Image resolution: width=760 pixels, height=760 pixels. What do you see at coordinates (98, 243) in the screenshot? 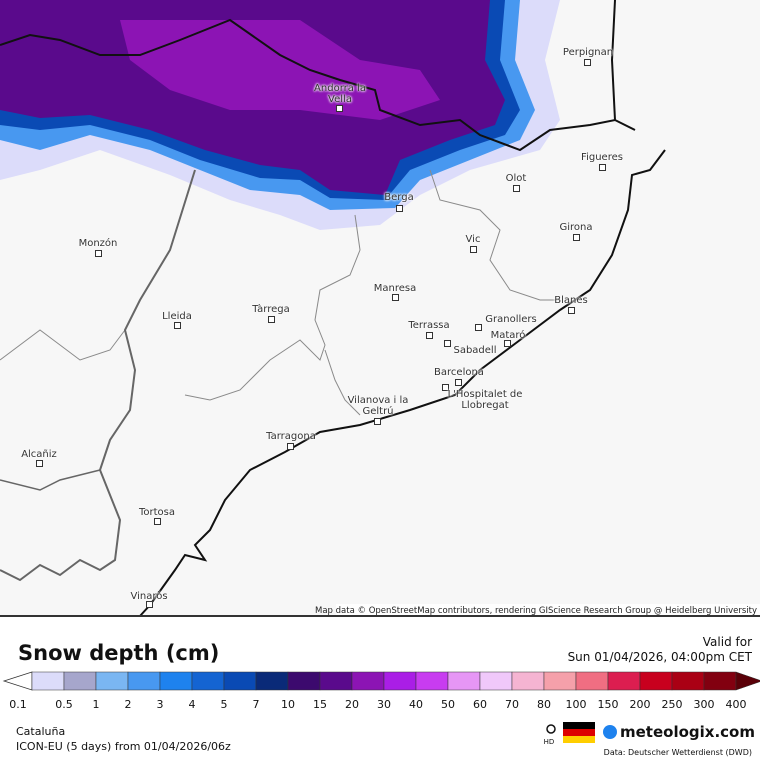
I see `city-label: Monzón` at bounding box center [98, 243].